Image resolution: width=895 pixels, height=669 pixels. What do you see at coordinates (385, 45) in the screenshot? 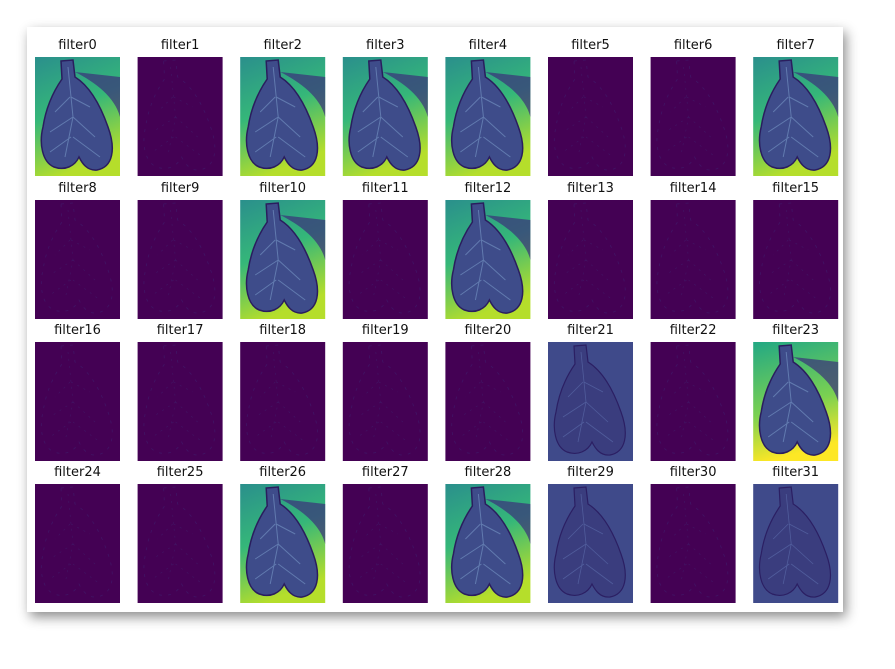
I see `filter-label: filter3` at bounding box center [385, 45].